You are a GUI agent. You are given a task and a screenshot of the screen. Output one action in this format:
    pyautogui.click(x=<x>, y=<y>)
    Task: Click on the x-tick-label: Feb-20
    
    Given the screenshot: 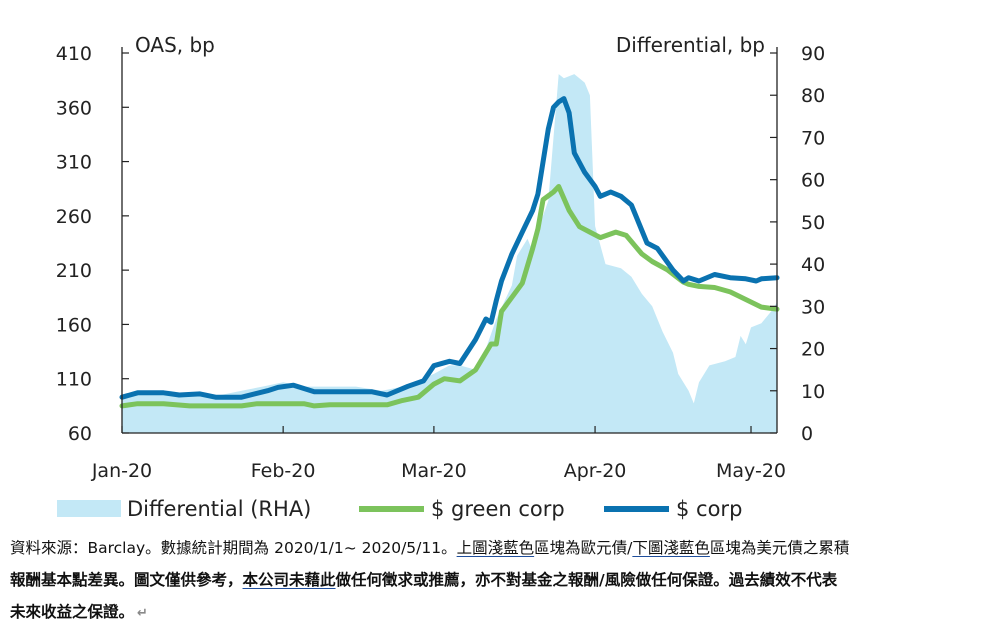 What is the action you would take?
    pyautogui.click(x=283, y=471)
    